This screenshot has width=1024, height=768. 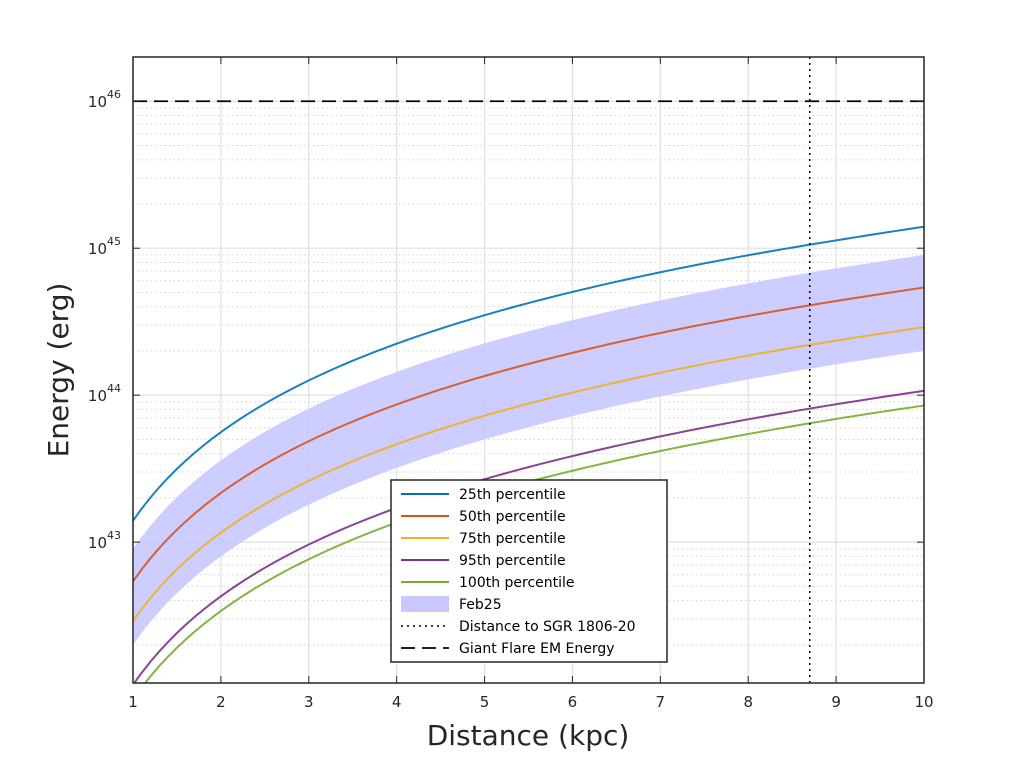 I want to click on x-tick-label: 7, so click(x=661, y=702).